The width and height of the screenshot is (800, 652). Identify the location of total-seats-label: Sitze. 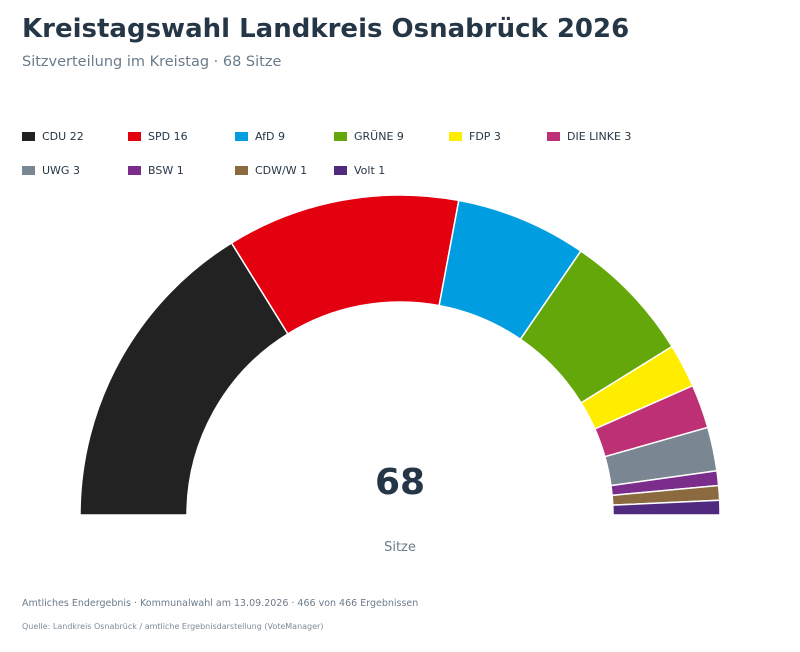
(400, 547).